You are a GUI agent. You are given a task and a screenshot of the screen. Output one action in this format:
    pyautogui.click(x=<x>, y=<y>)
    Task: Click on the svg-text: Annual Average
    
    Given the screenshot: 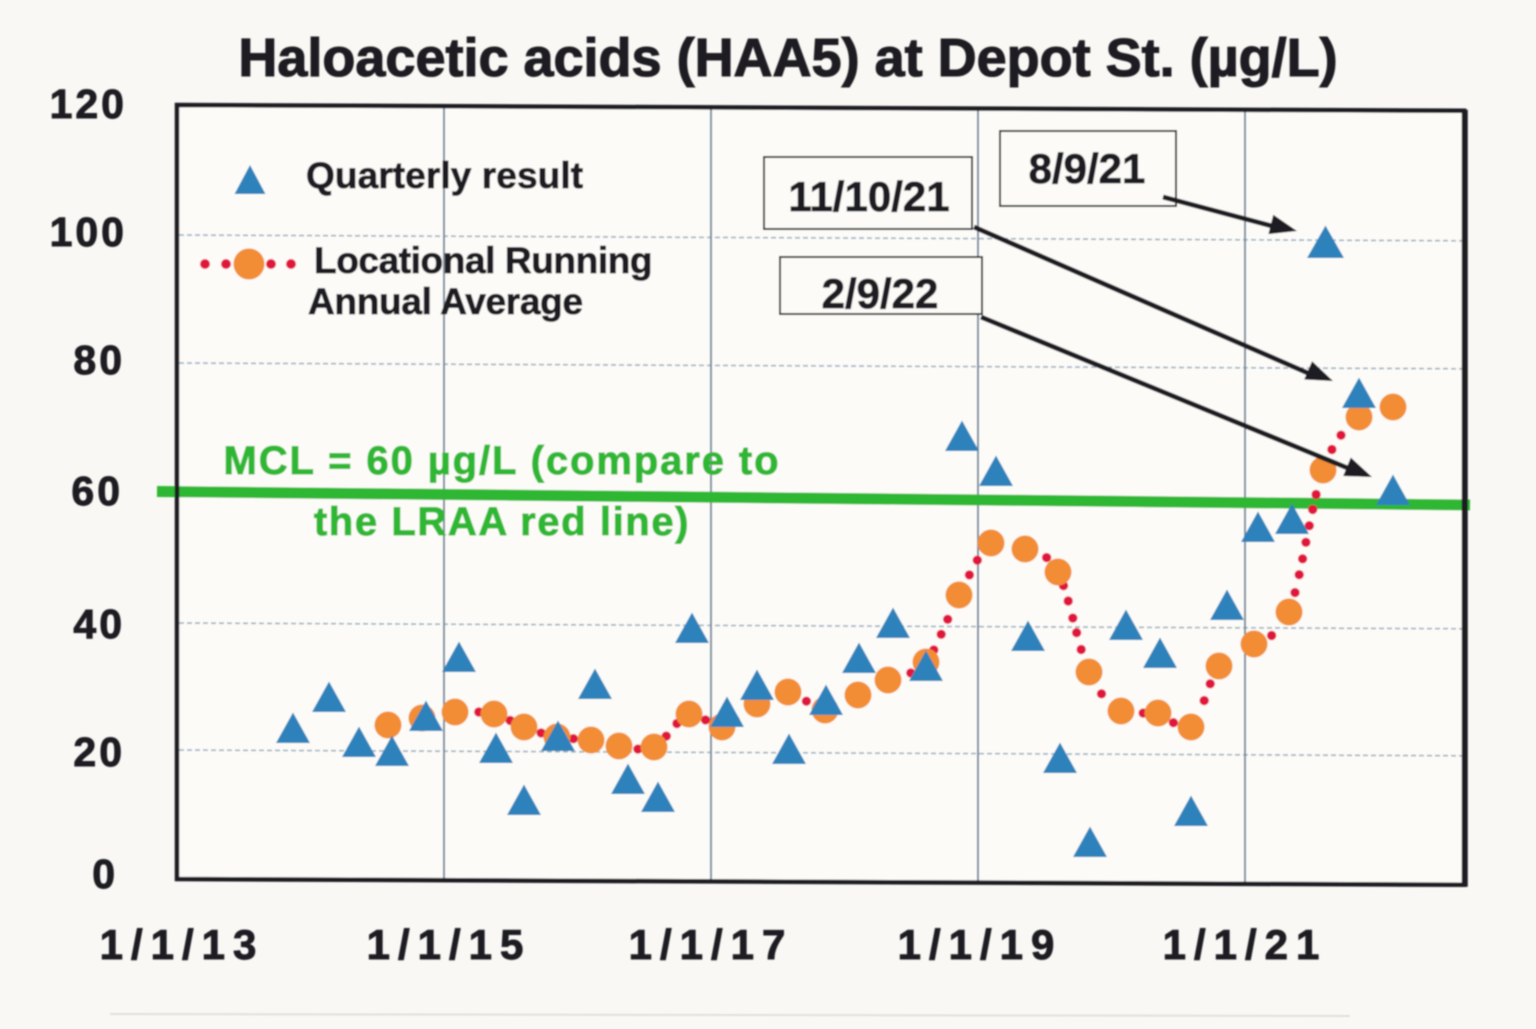 What is the action you would take?
    pyautogui.click(x=445, y=301)
    